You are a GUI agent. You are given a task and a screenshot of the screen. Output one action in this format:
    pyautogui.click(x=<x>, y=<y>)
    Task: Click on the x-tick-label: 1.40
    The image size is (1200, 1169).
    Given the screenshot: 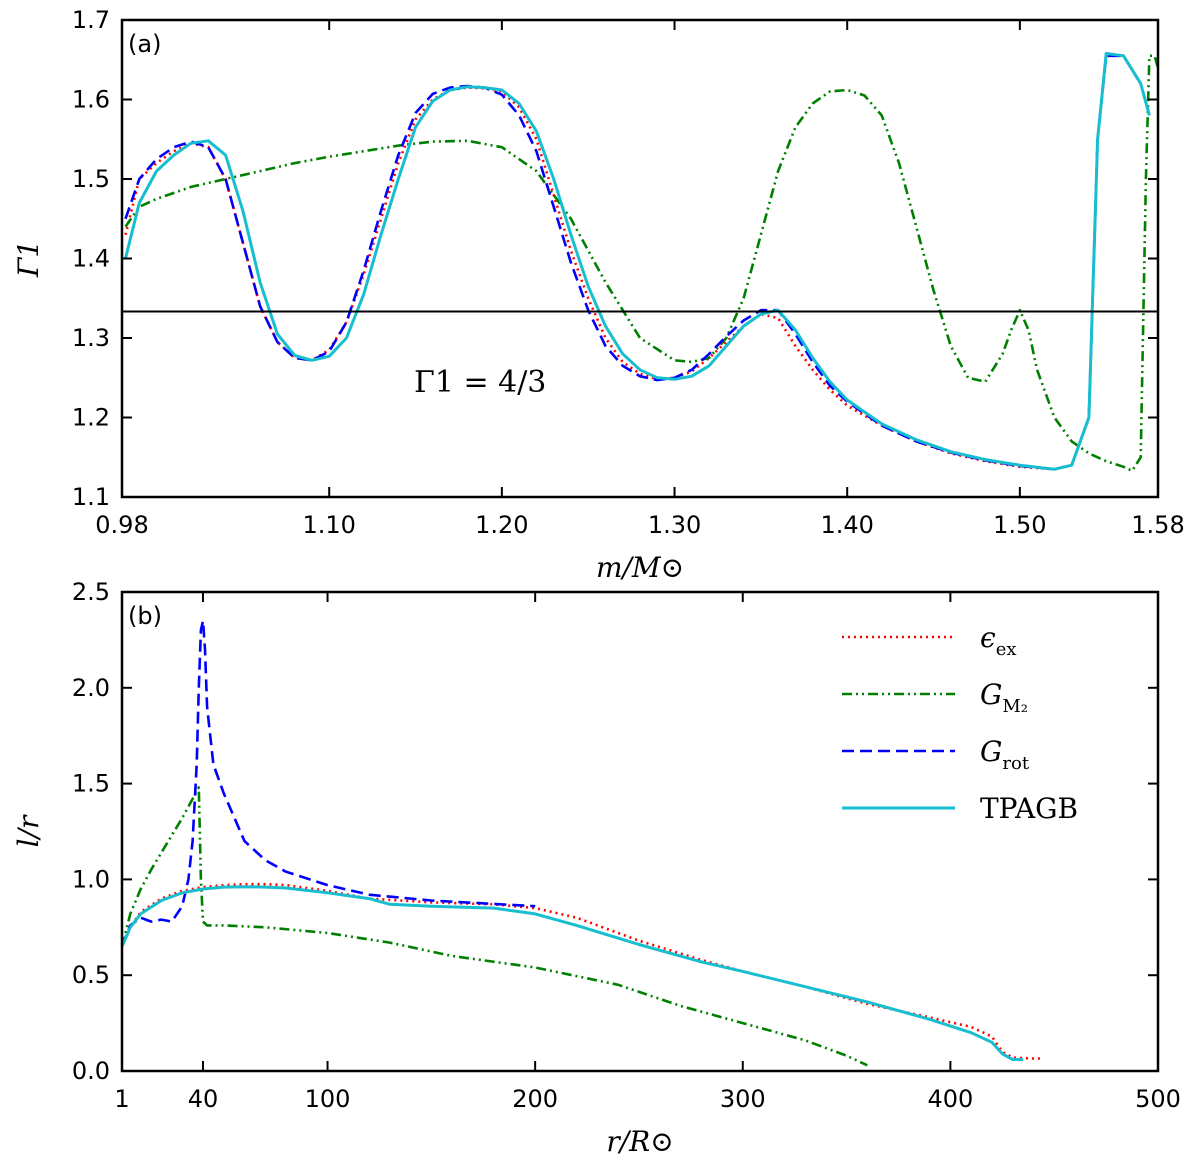 What is the action you would take?
    pyautogui.click(x=846, y=525)
    